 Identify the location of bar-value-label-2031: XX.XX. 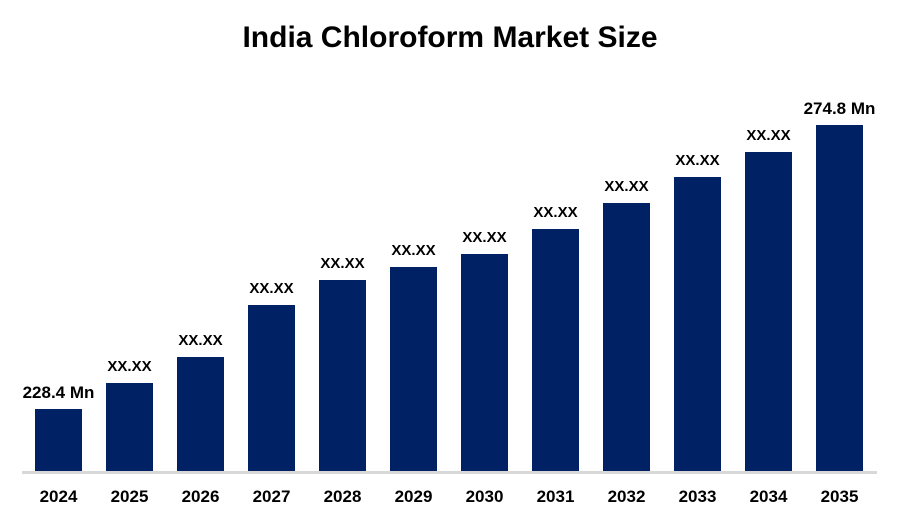
(555, 212).